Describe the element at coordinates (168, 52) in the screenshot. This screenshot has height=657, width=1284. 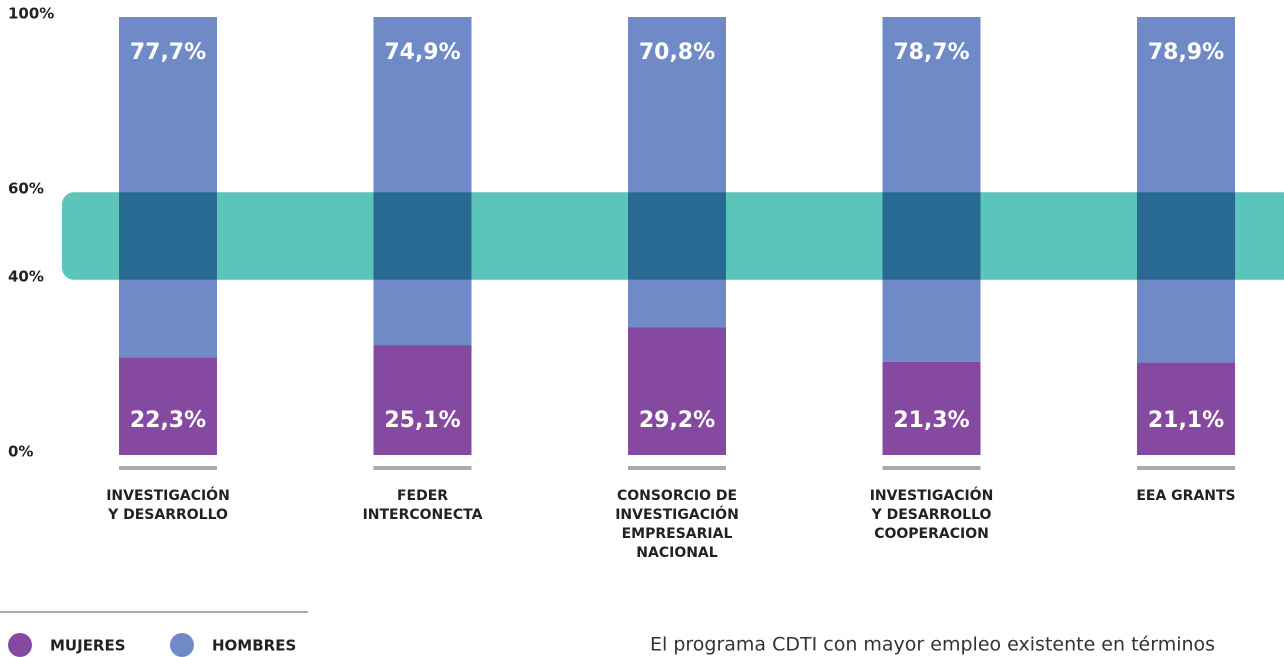
I see `value-label: 77,7%` at that location.